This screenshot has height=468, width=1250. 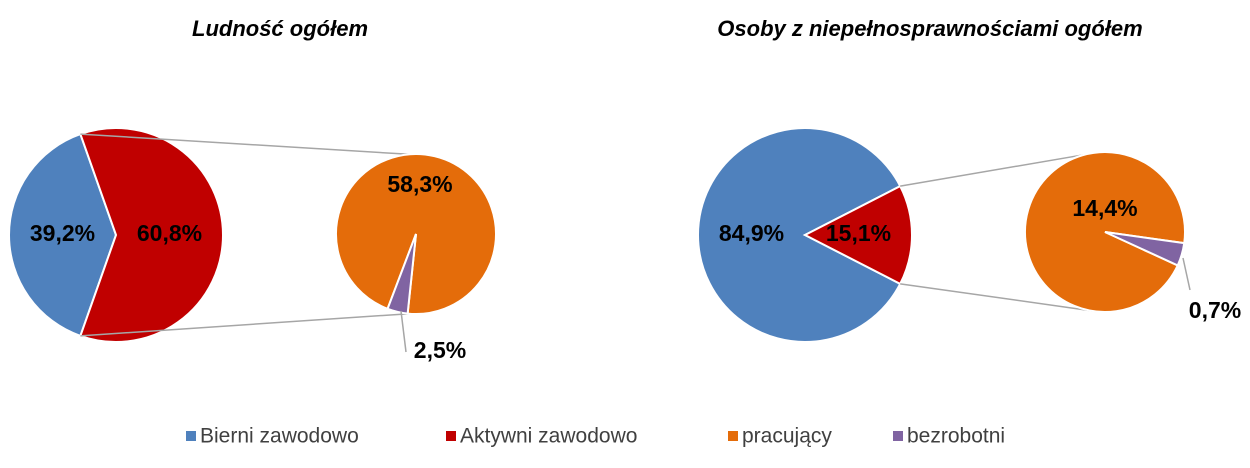 I want to click on data-label: 2,5%, so click(x=440, y=350).